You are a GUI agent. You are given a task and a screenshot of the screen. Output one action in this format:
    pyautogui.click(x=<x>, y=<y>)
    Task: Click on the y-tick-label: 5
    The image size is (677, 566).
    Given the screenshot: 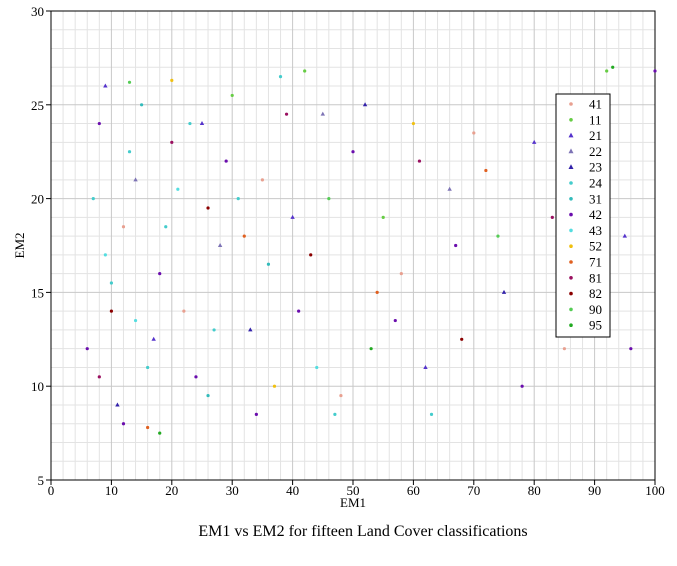 What is the action you would take?
    pyautogui.click(x=41, y=480)
    